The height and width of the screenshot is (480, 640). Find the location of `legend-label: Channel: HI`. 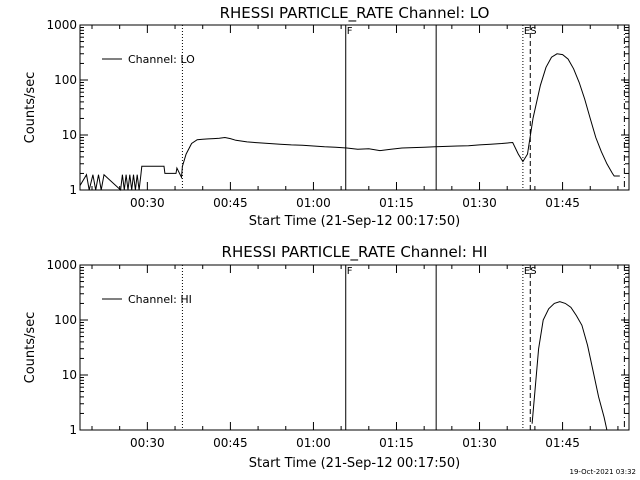

legend-label: Channel: HI is located at coordinates (160, 299).